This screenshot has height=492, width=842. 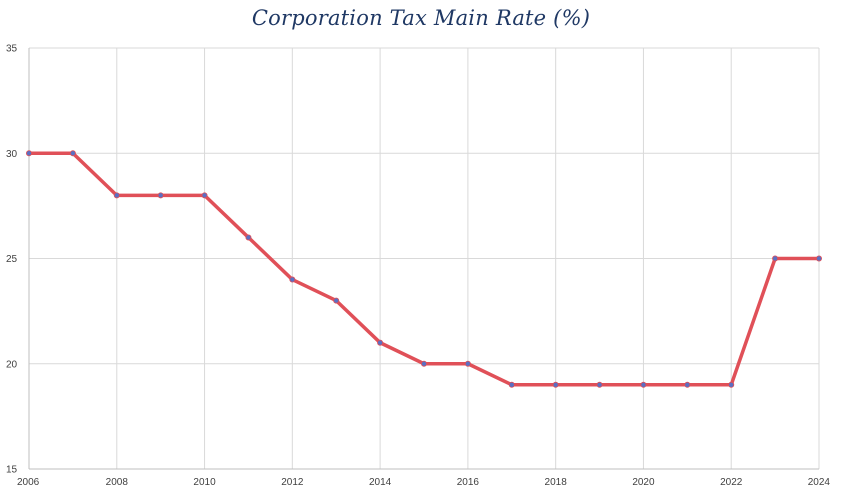 What do you see at coordinates (731, 482) in the screenshot?
I see `x-tick-label-2022: 2022` at bounding box center [731, 482].